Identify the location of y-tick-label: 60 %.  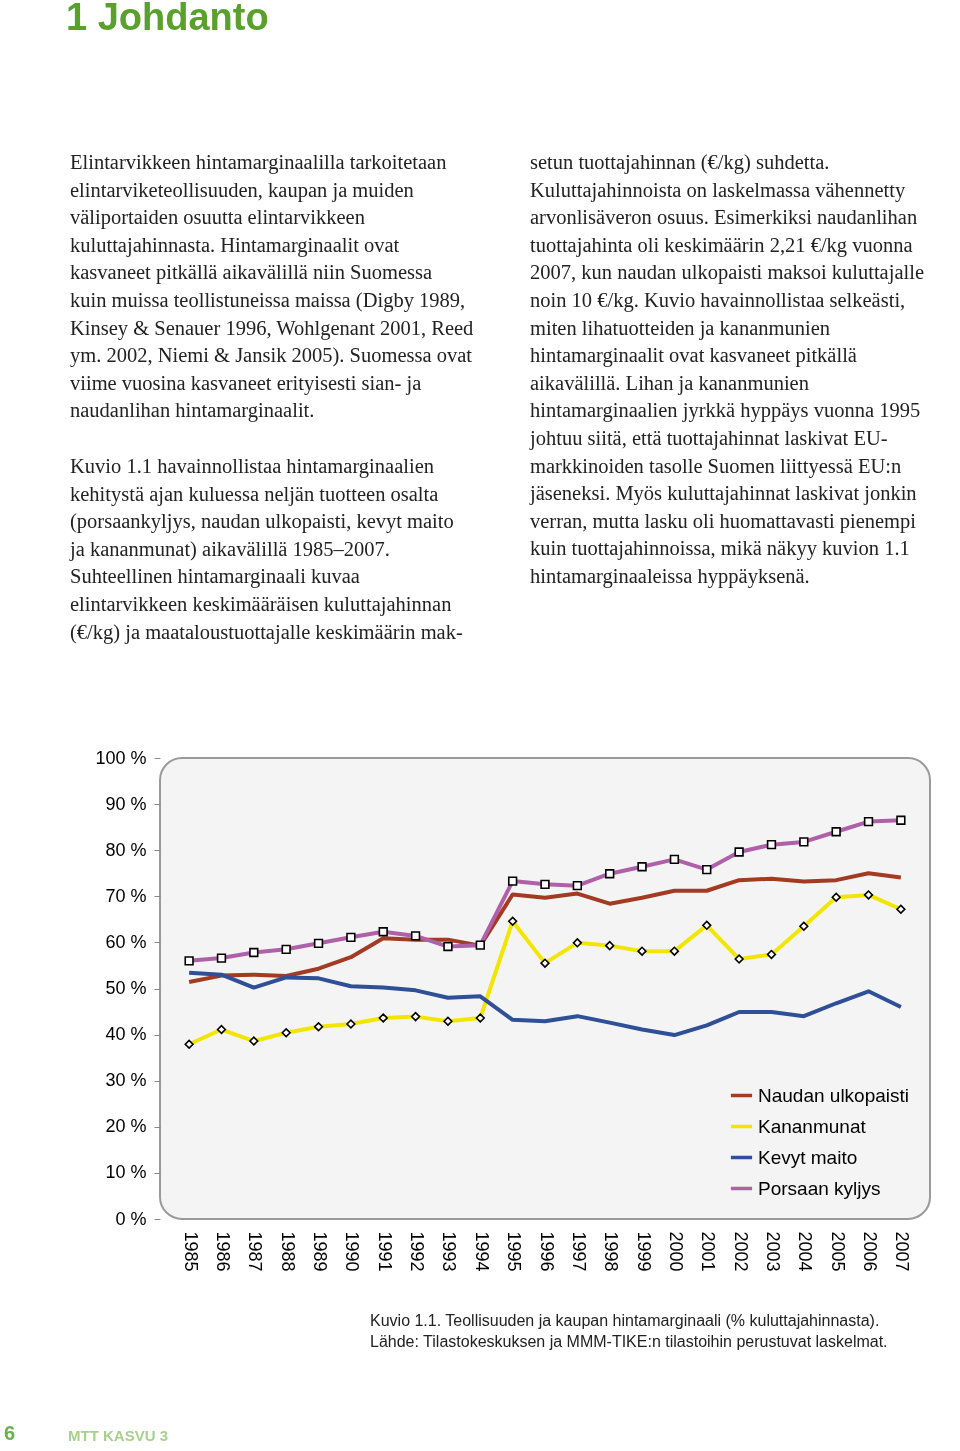
(126, 941).